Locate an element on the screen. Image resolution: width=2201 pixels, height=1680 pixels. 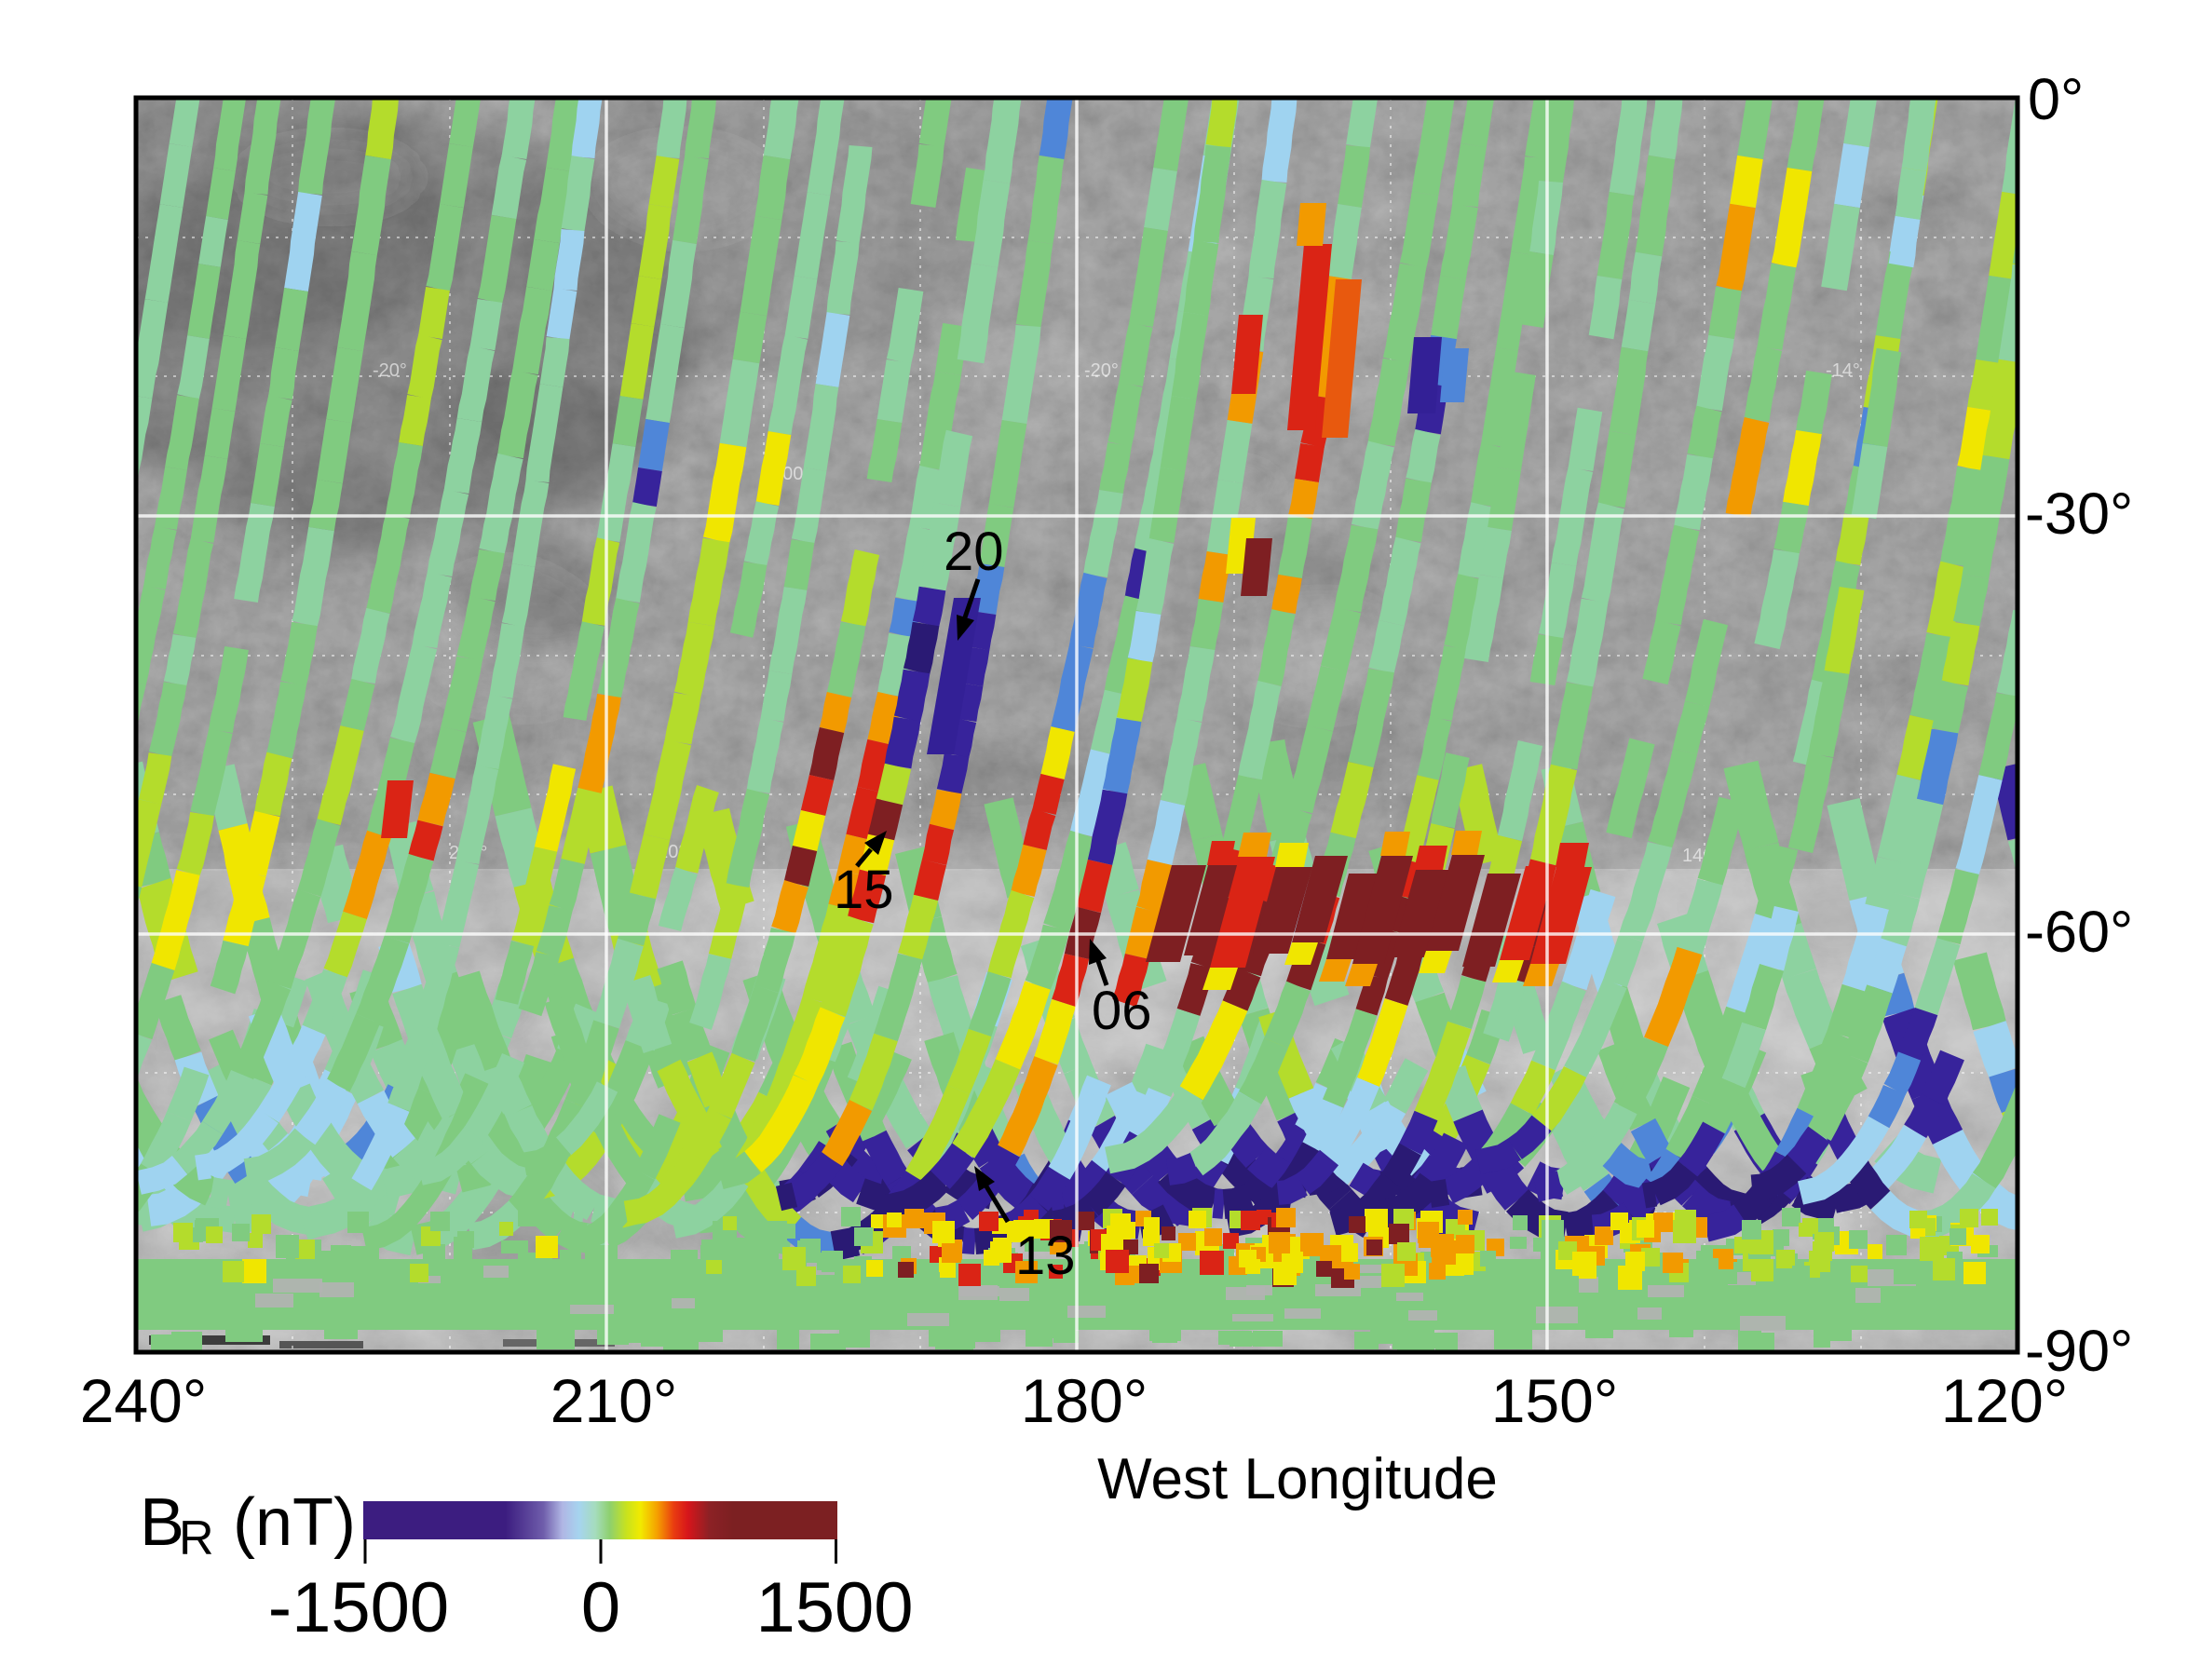
svg-text: 0 is located at coordinates (600, 1607).